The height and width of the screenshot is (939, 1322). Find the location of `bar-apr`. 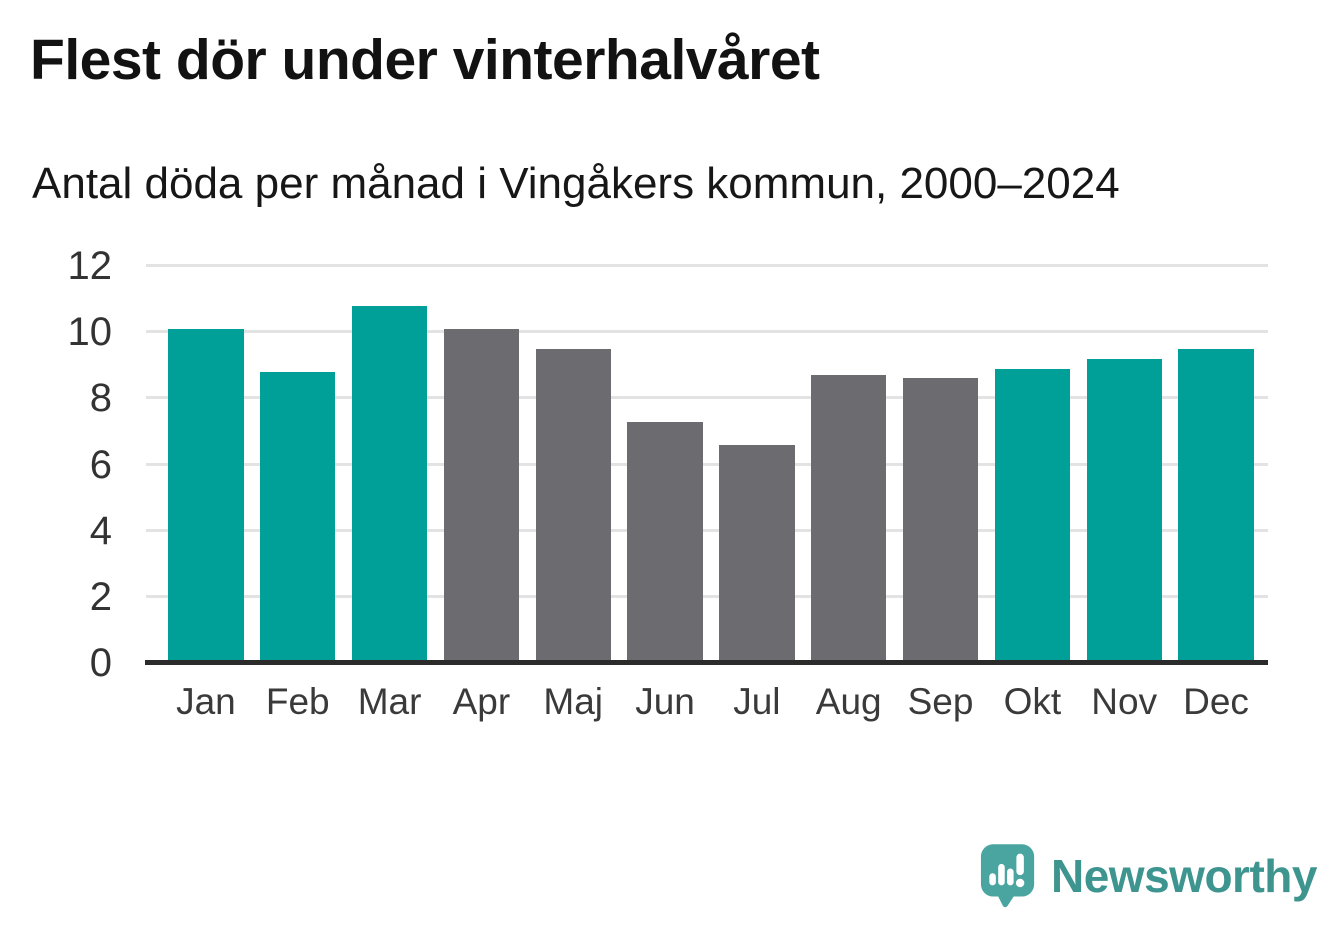

bar-apr is located at coordinates (481, 495).